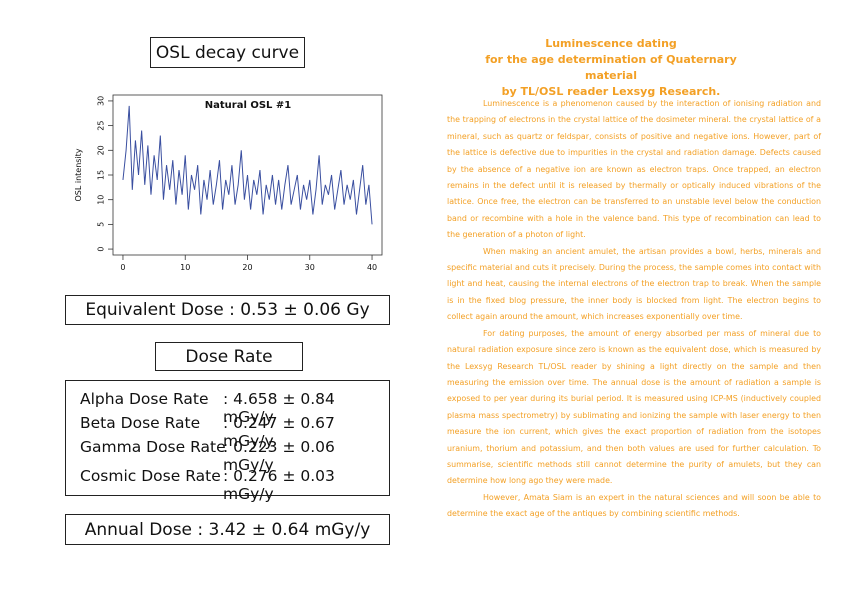 The width and height of the screenshot is (842, 595). Describe the element at coordinates (101, 150) in the screenshot. I see `y-tick-label: 20` at that location.